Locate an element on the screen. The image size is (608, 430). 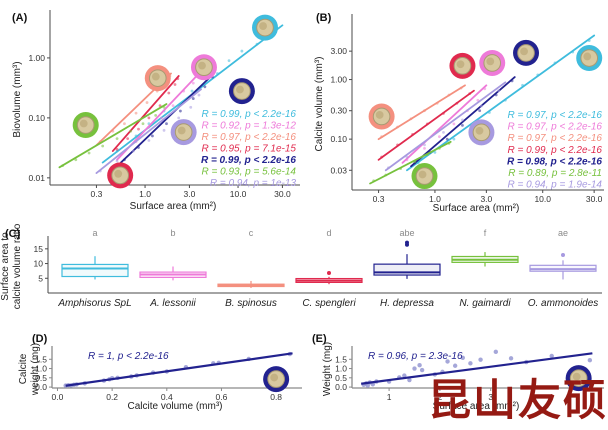
x-tick-label: 10.0 is located at coordinates (542, 199).